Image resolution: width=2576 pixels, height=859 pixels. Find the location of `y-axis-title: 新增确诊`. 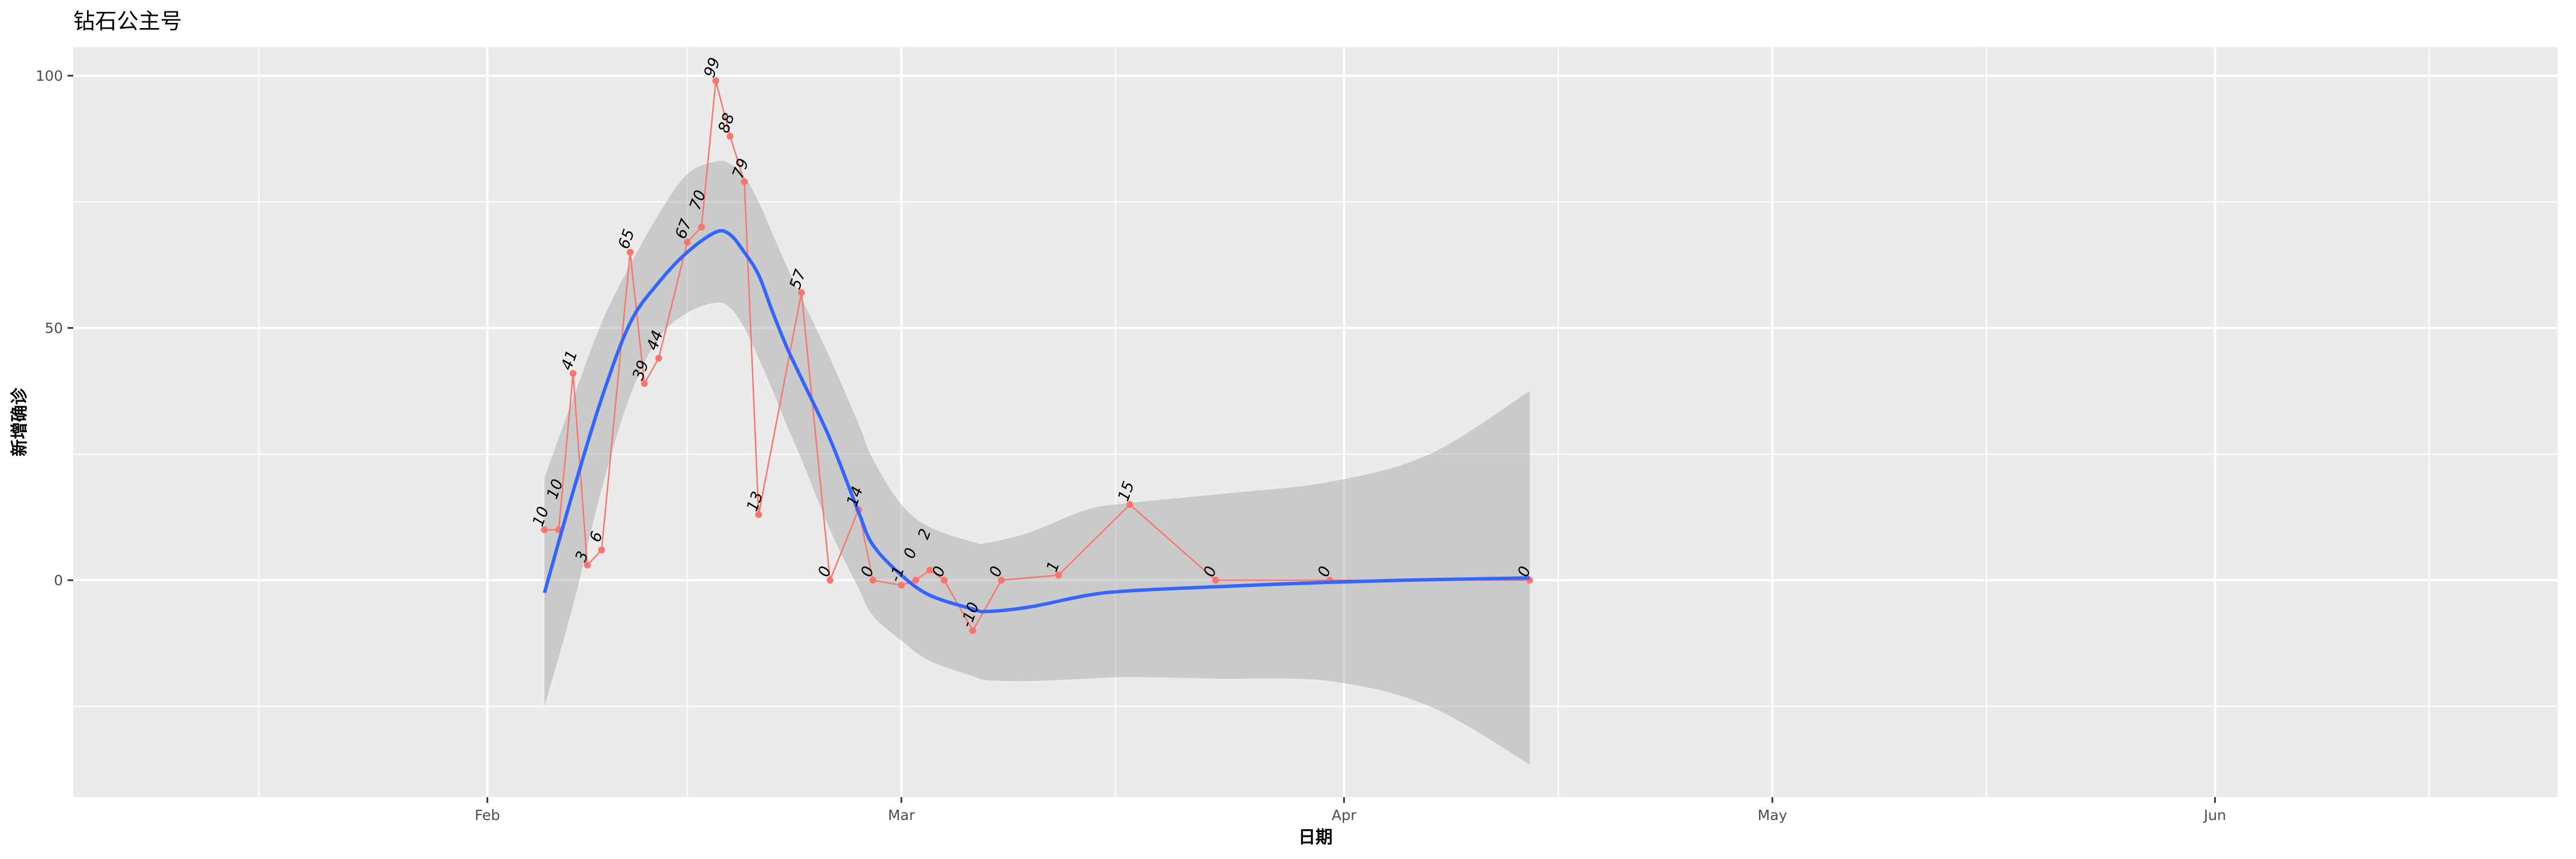

y-axis-title: 新增确诊 is located at coordinates (20, 421).